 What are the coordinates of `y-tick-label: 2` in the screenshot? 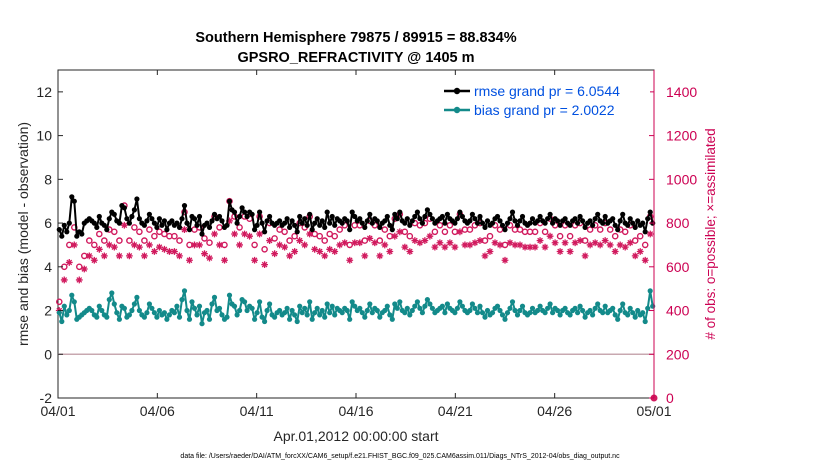 It's located at (48, 311).